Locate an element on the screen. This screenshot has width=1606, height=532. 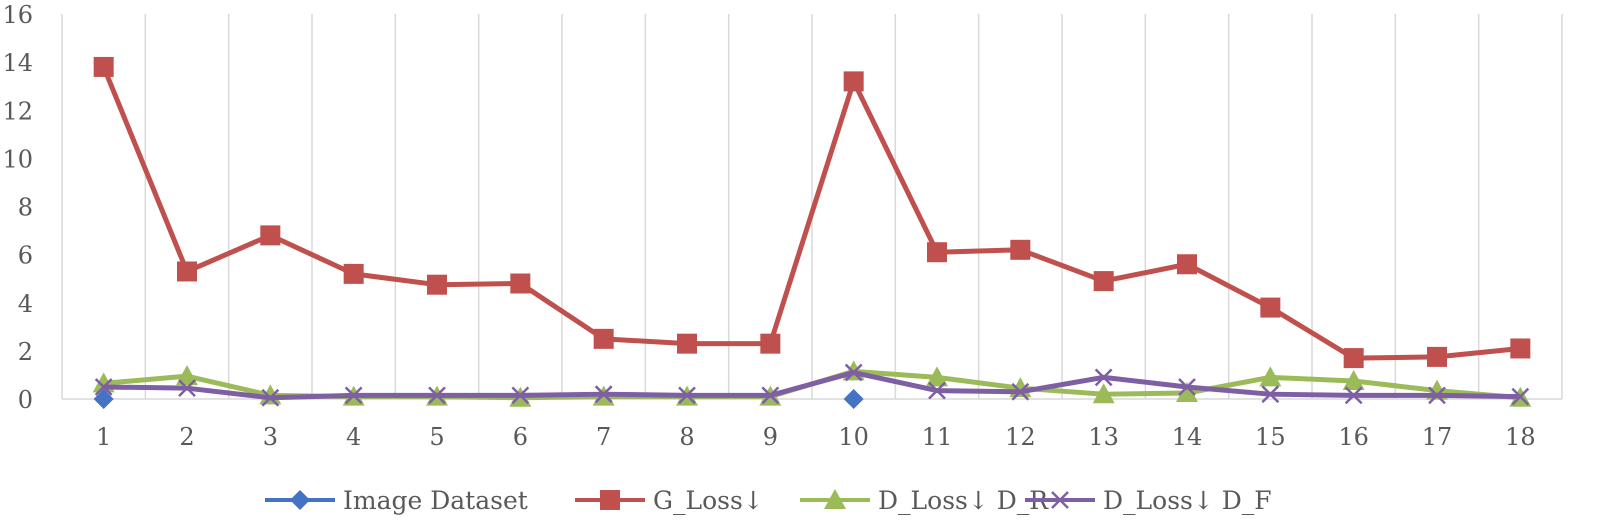
legend-label: Image Dataset is located at coordinates (435, 500).